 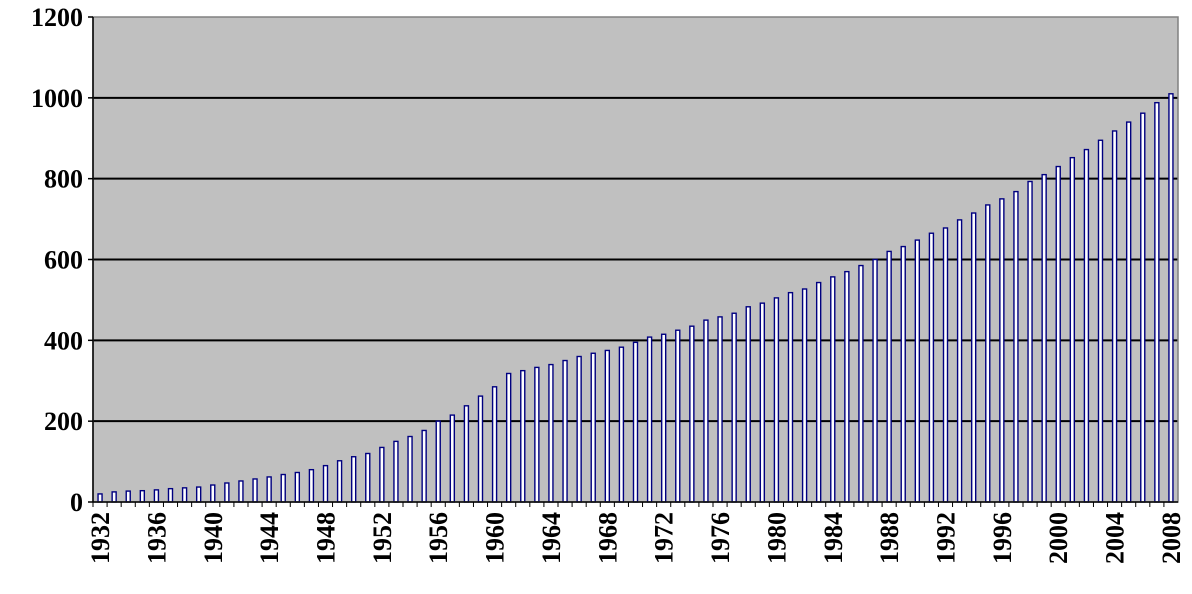 I want to click on x-tick-label: 1960, so click(x=495, y=538).